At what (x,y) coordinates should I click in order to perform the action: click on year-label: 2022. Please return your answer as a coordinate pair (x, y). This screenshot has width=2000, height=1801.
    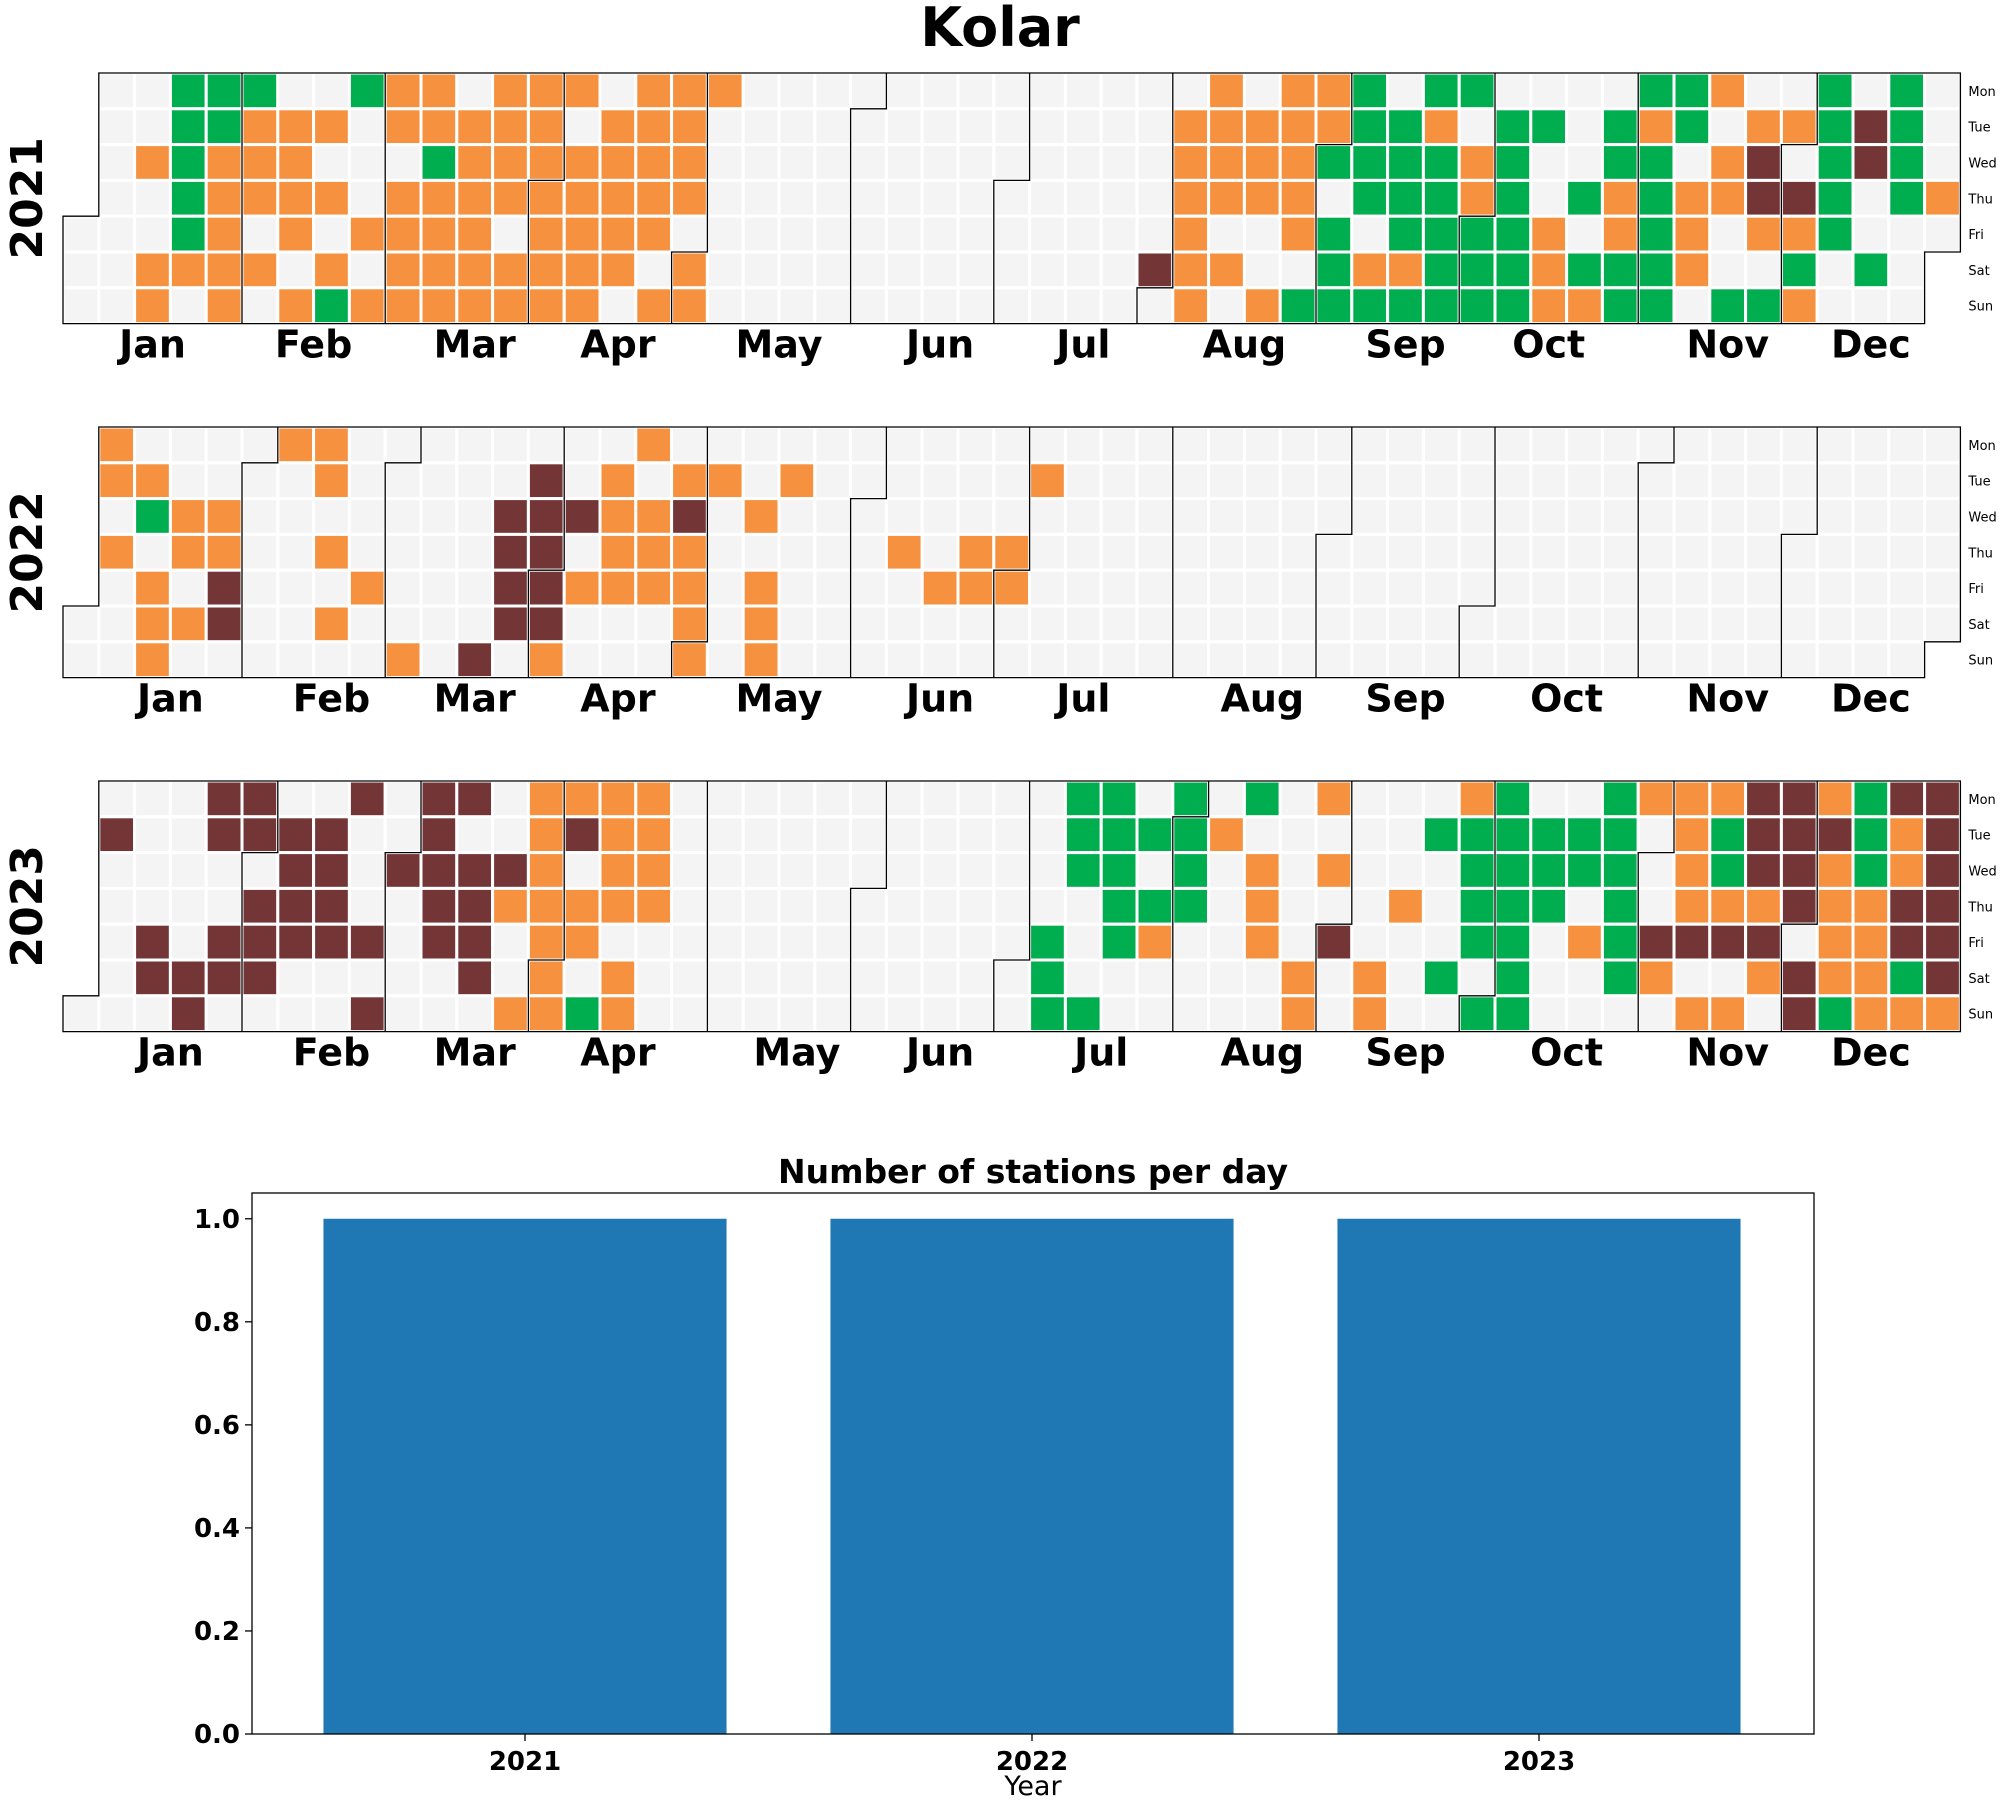
    Looking at the image, I should click on (27, 552).